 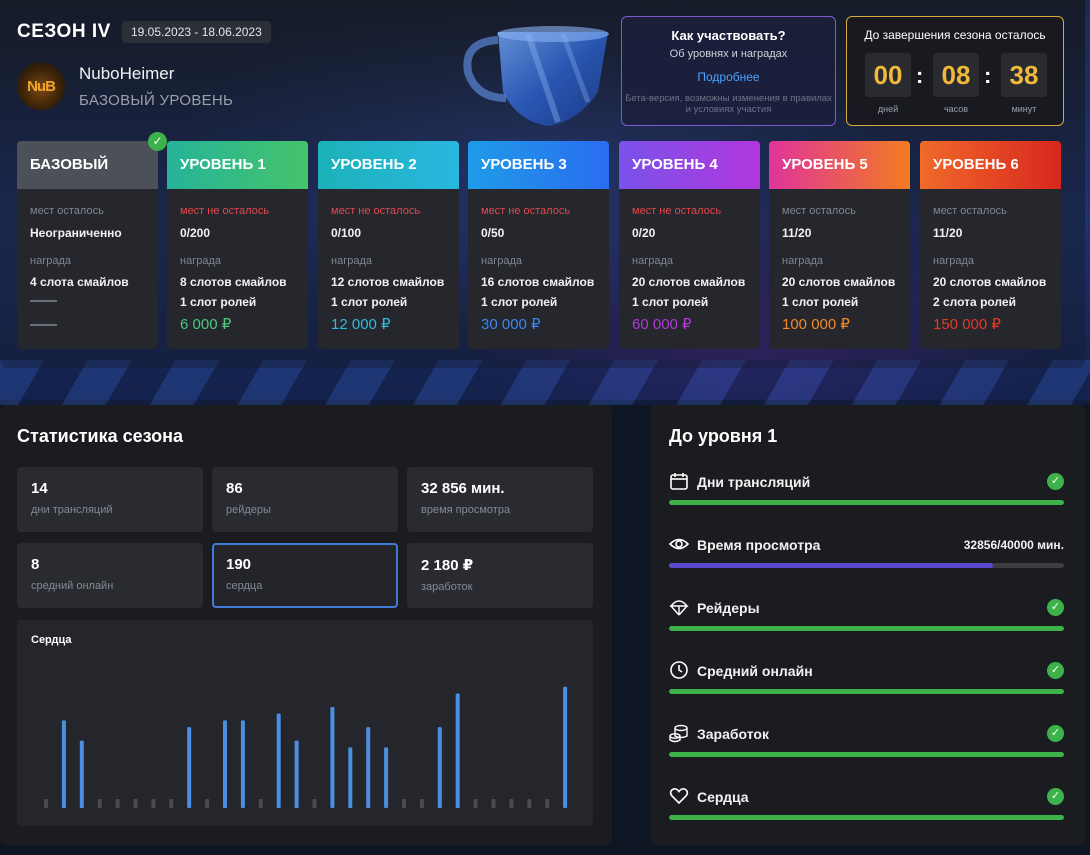 What do you see at coordinates (35, 564) in the screenshot?
I see `stat-value: 8` at bounding box center [35, 564].